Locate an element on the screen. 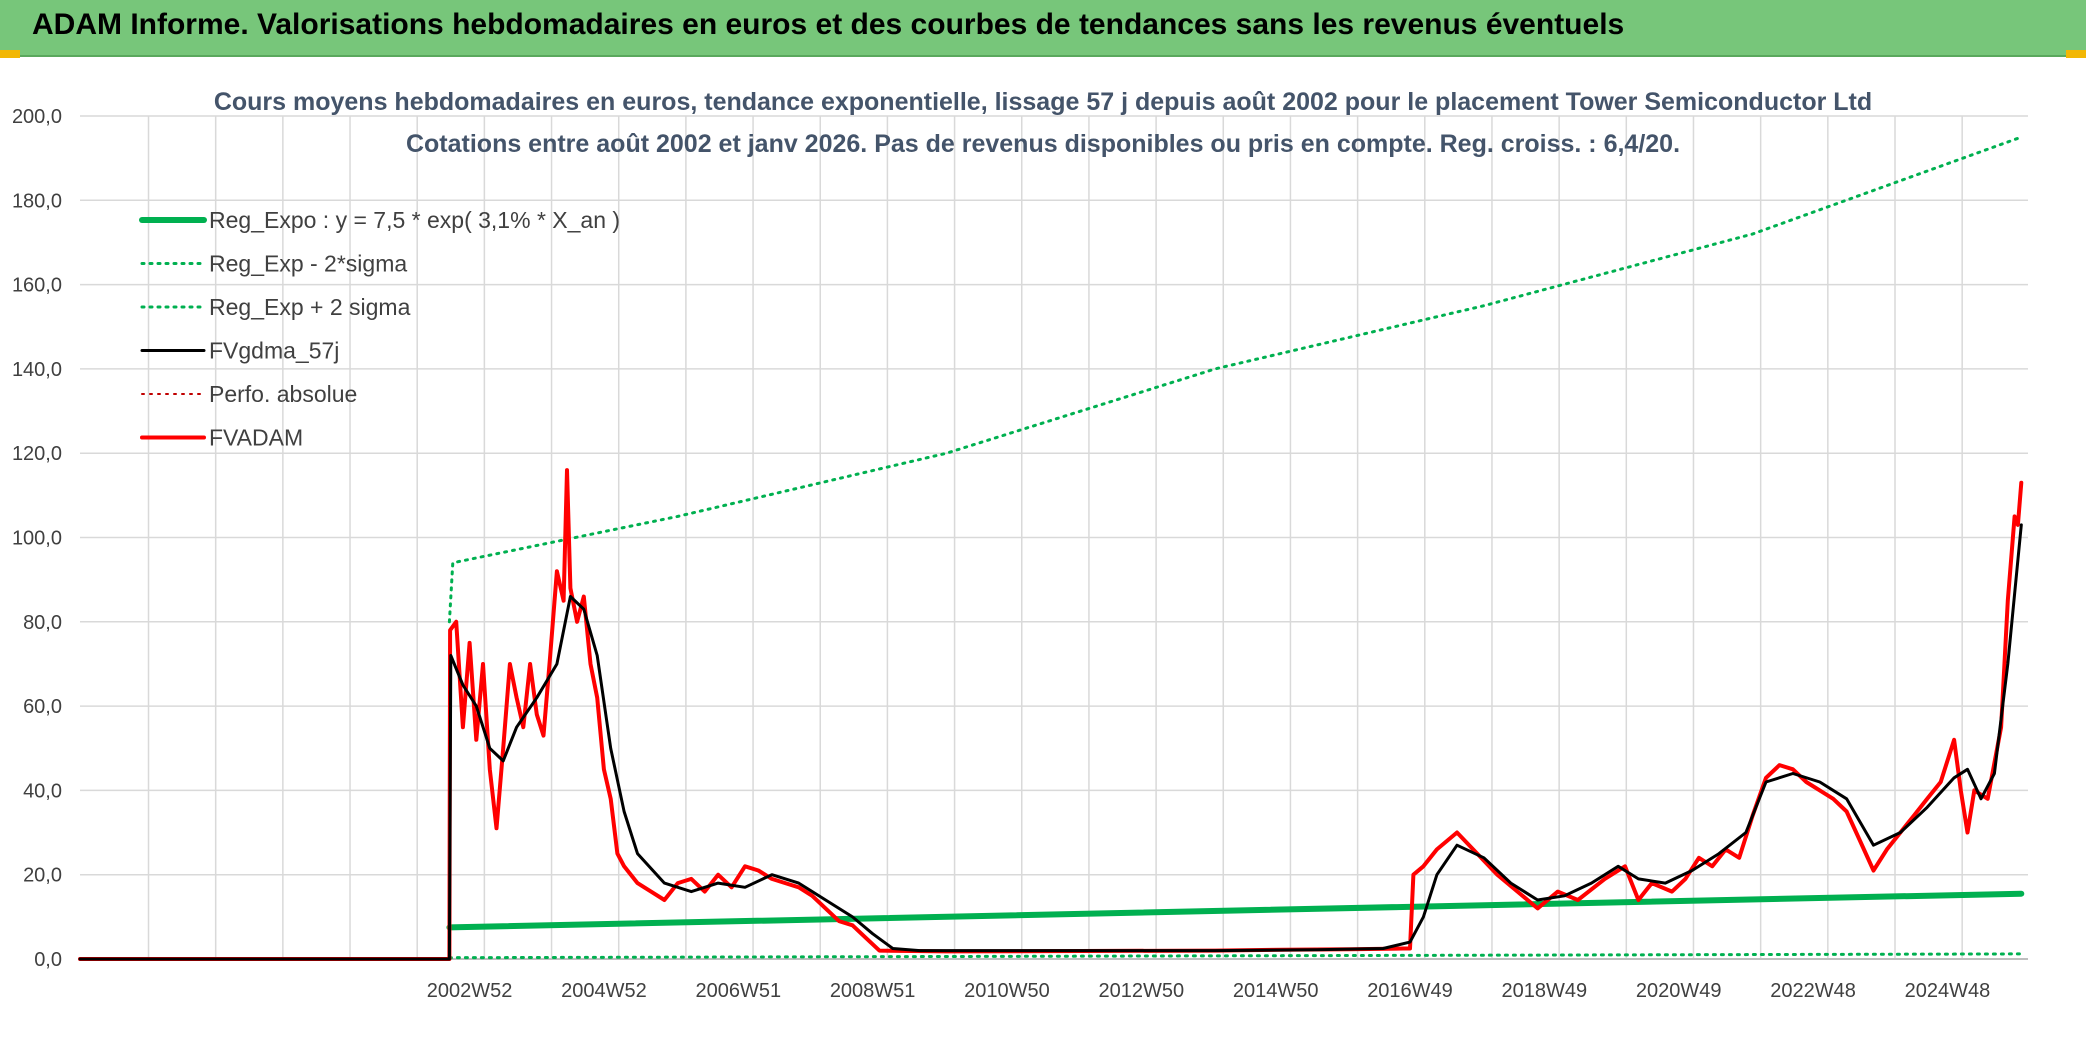  y-tick-label: 120,0 is located at coordinates (37, 454).